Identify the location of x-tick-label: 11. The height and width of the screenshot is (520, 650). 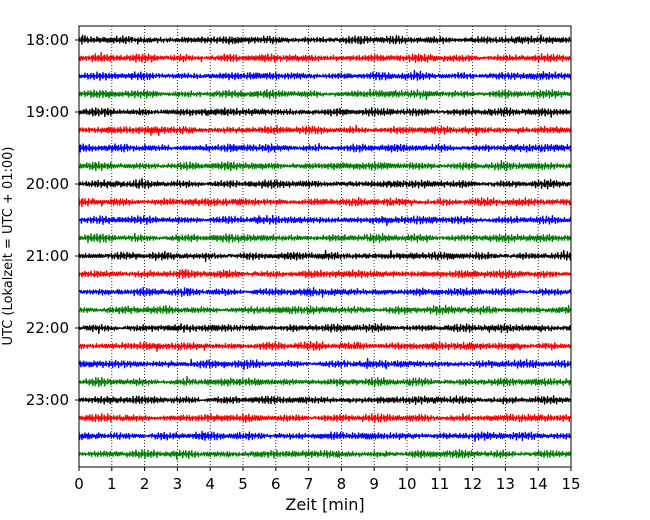
(439, 484).